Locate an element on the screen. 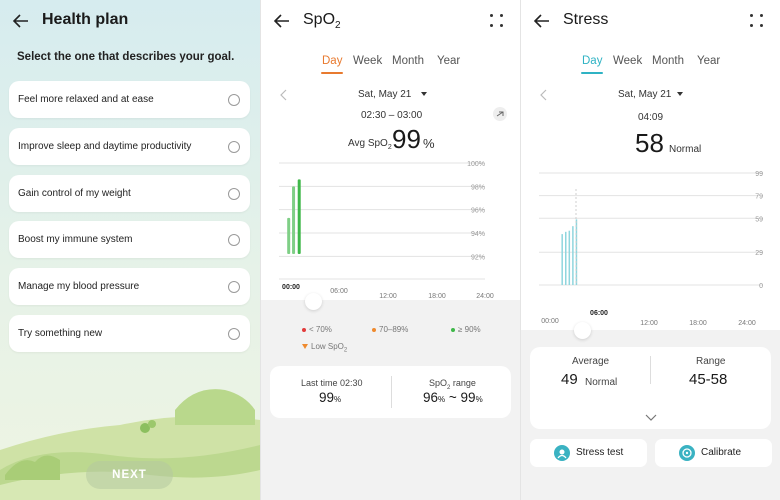  goal-option-relaxed: Feel more relaxed and at ease is located at coordinates (129, 99).